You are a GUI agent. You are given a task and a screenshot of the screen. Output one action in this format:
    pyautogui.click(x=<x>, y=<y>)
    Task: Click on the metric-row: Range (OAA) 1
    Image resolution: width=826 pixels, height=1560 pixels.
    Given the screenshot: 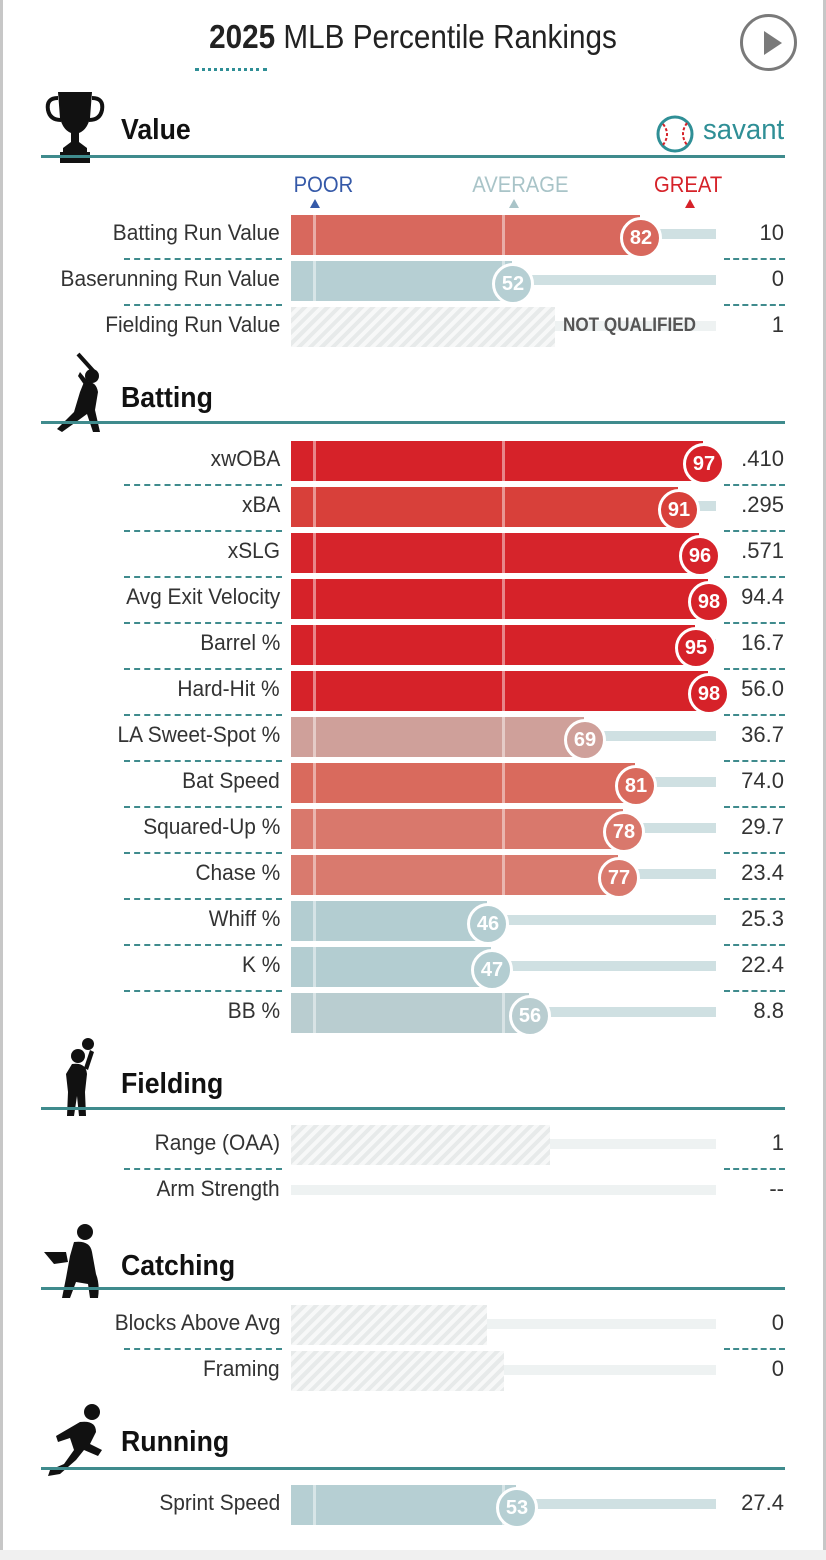 What is the action you would take?
    pyautogui.click(x=413, y=1146)
    